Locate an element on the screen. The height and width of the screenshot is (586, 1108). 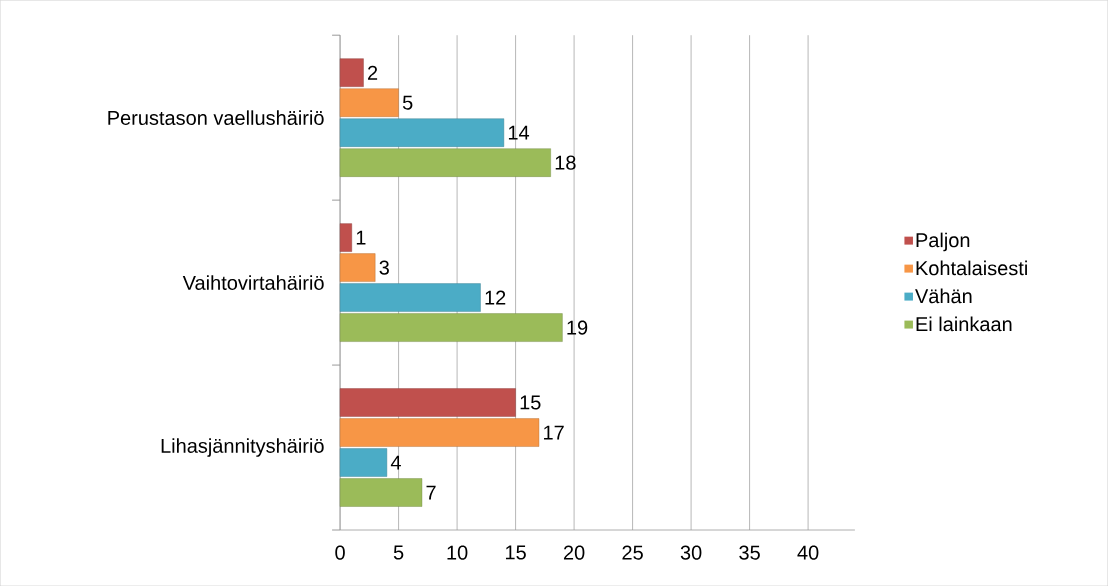
data-label: 2 is located at coordinates (373, 72).